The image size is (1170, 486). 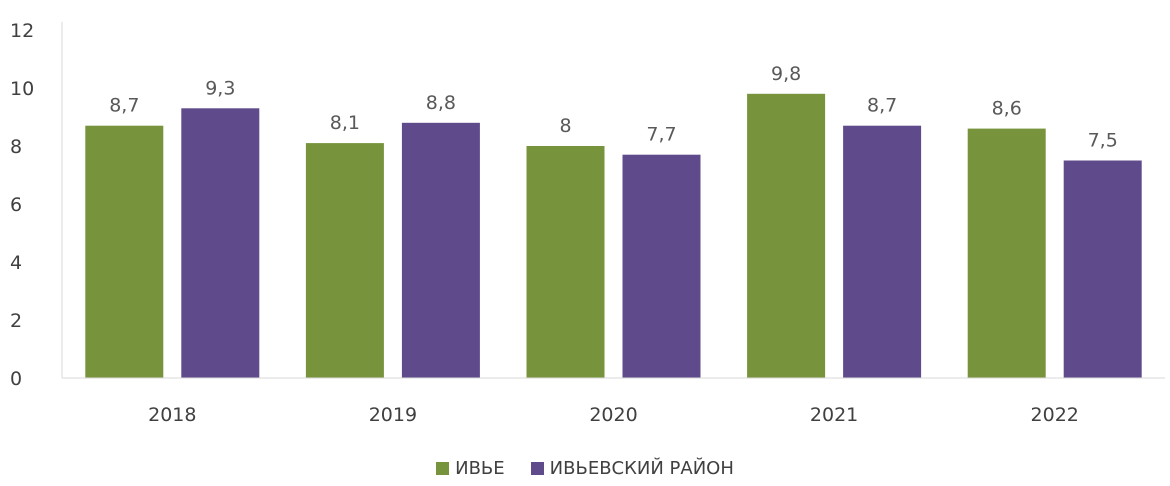 I want to click on legend-item-ivye-district: ИВЬЕВСКИЙ РАЙОН, so click(x=632, y=468).